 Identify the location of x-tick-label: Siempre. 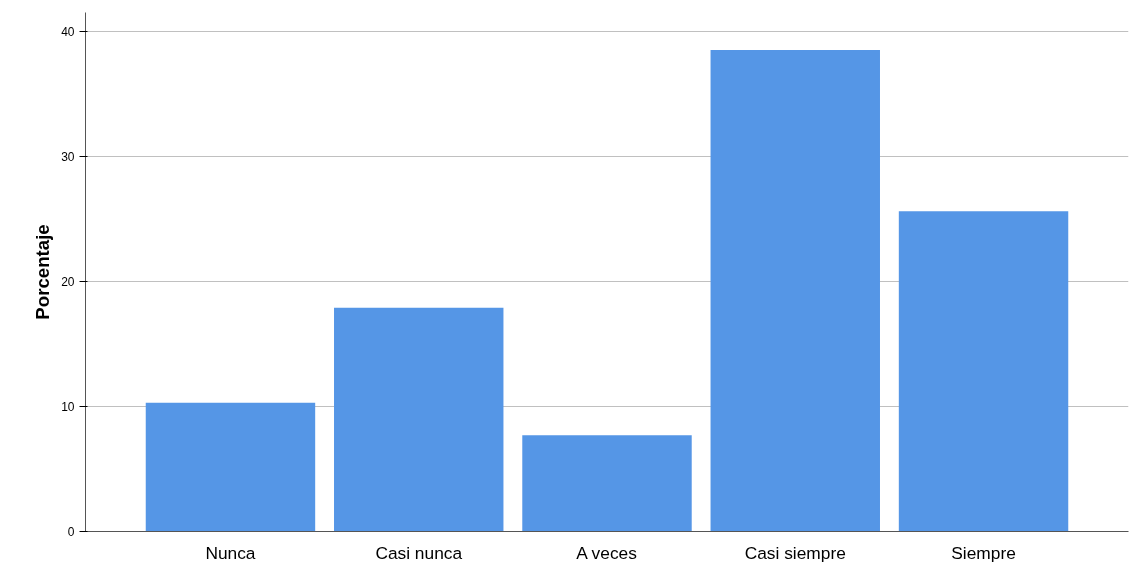
(983, 552).